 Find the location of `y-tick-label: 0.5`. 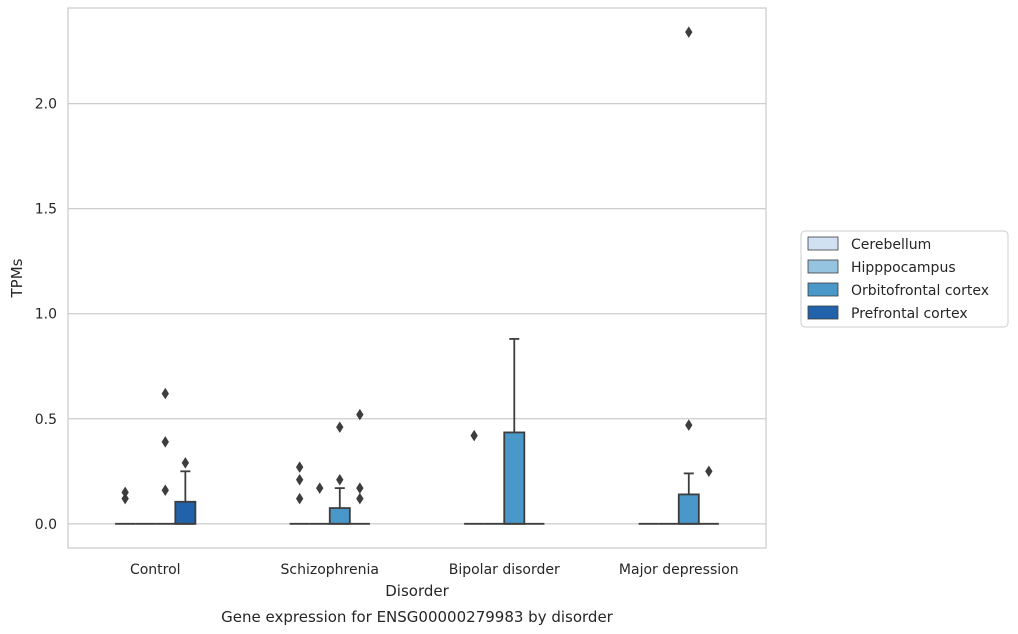

y-tick-label: 0.5 is located at coordinates (46, 420).